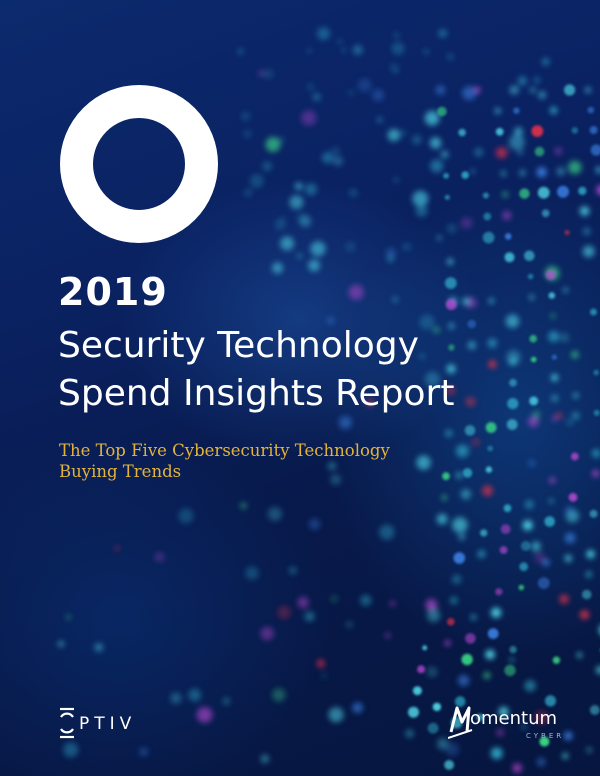 The image size is (600, 776). Describe the element at coordinates (67, 723) in the screenshot. I see `optiv-o-mark-icon` at that location.